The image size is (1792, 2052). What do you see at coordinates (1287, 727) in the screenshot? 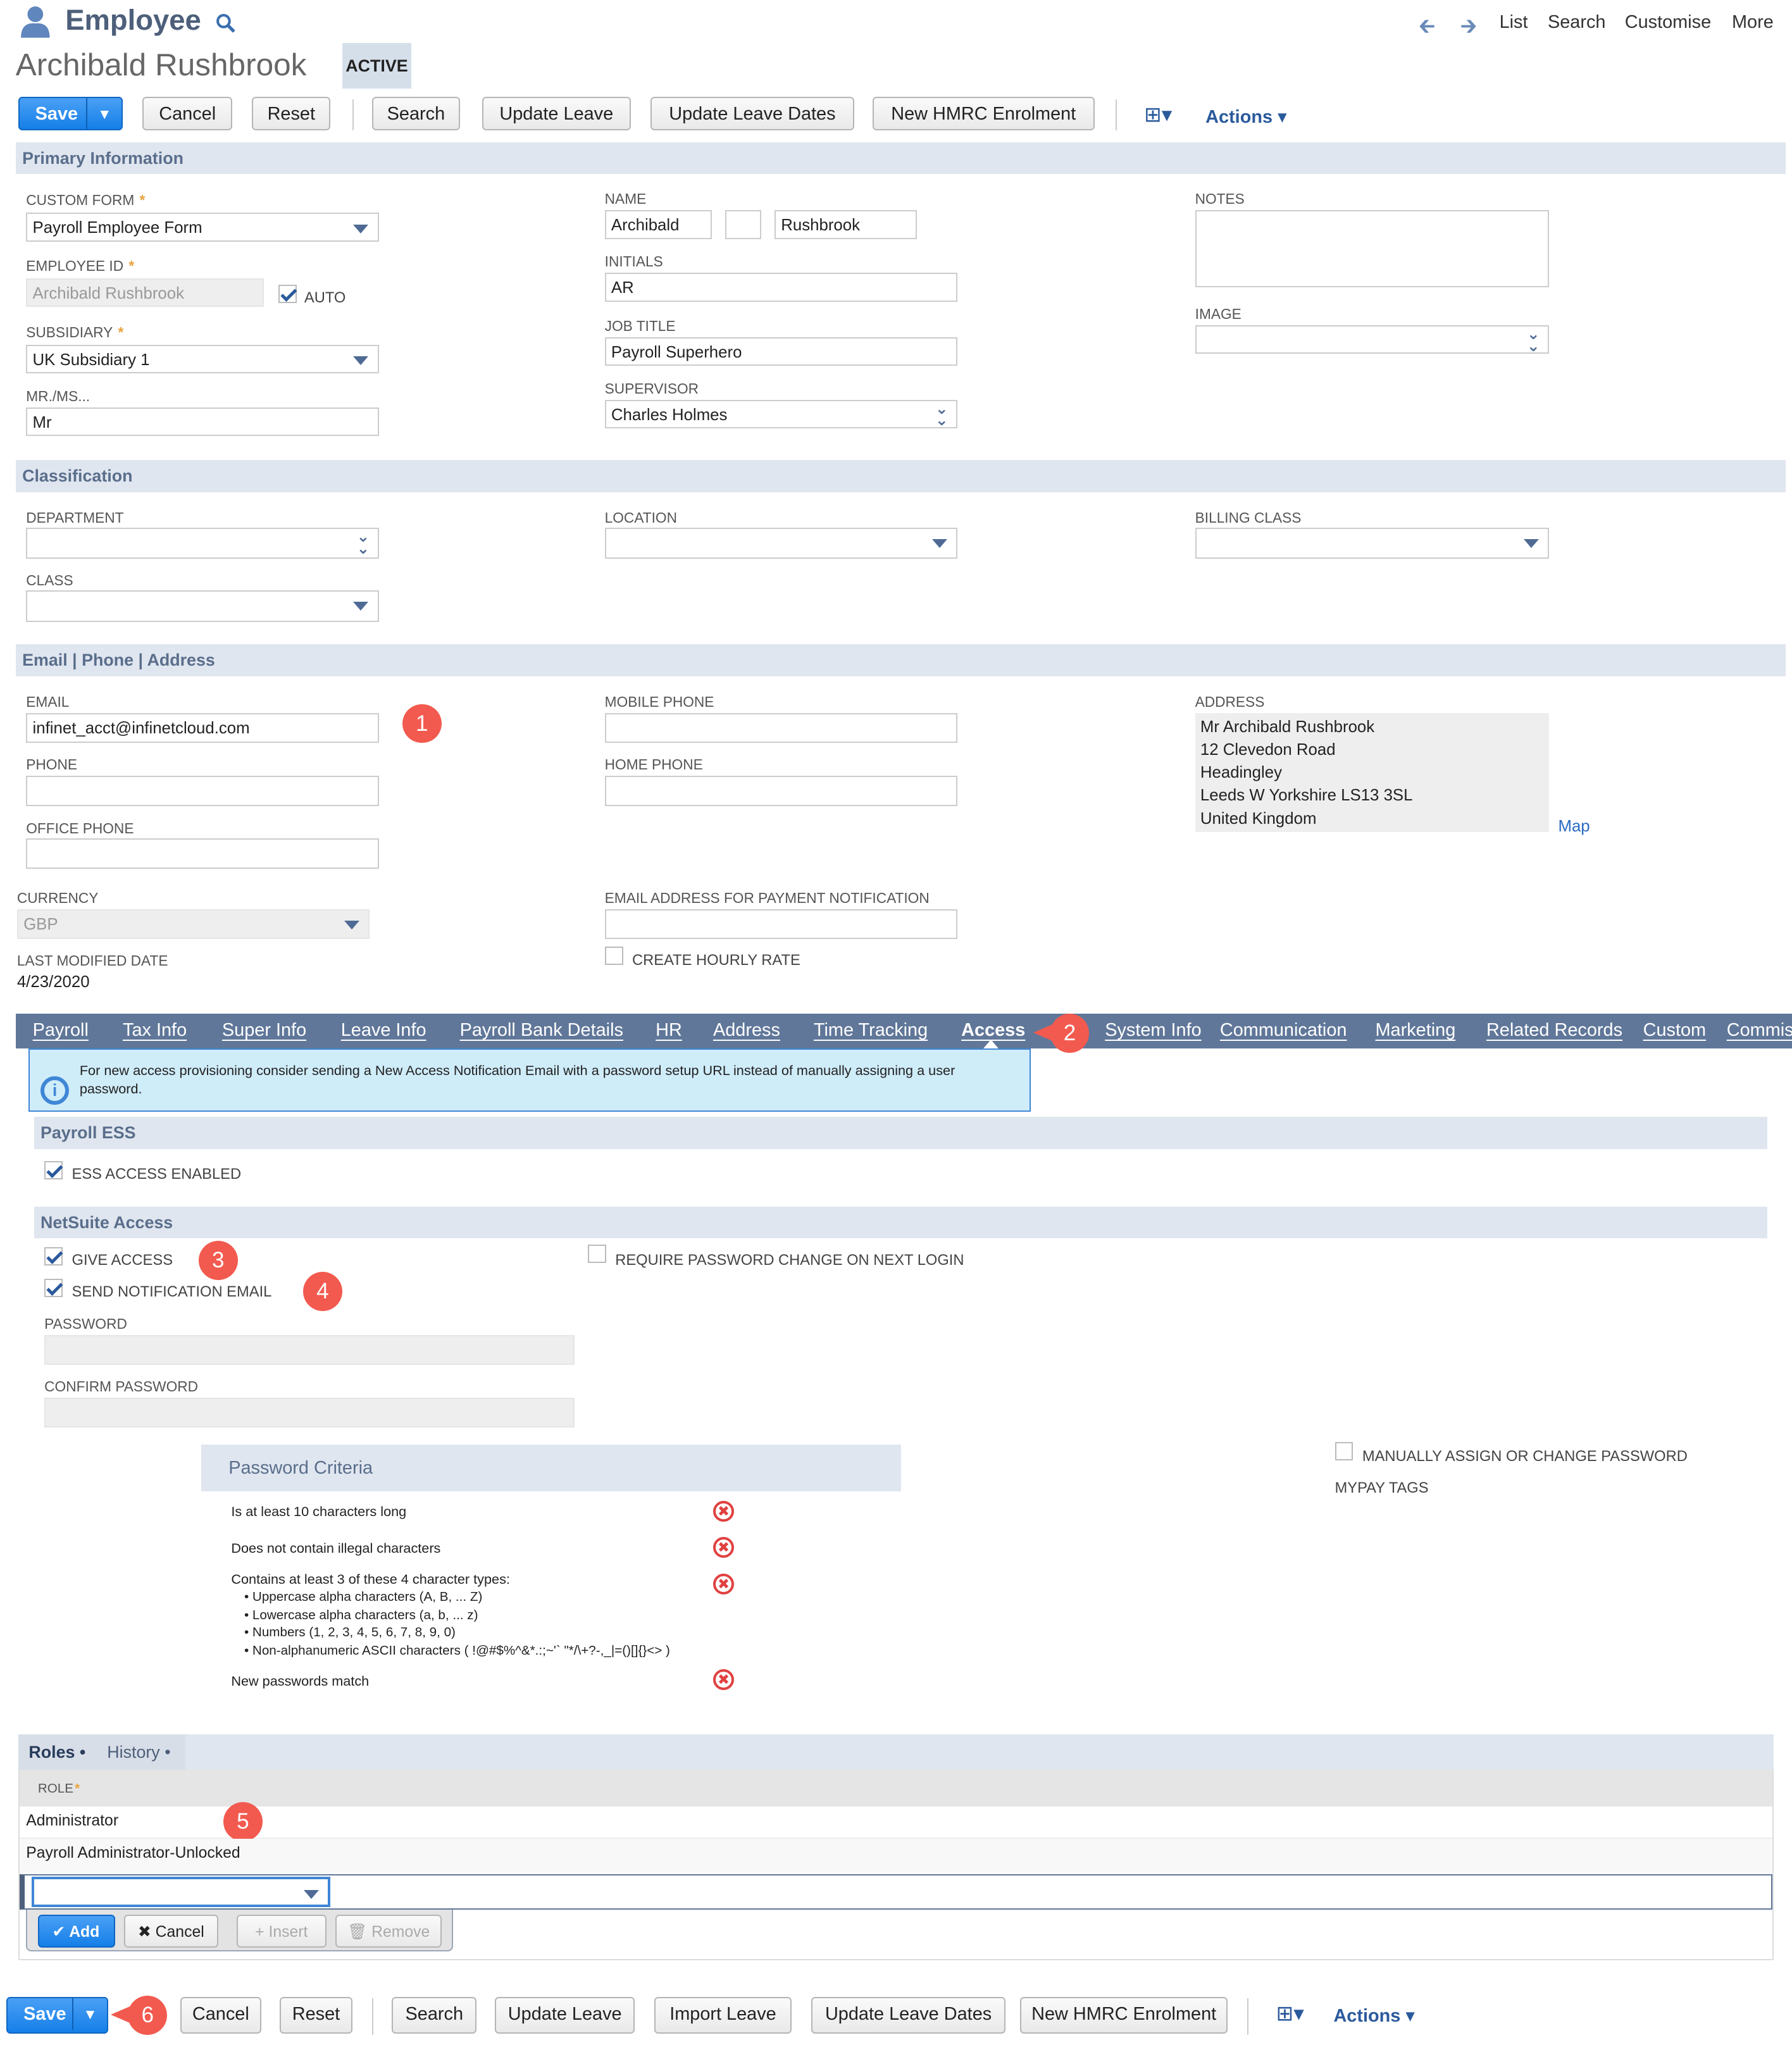
I see `address-line: Mr Archibald Rushbrook` at bounding box center [1287, 727].